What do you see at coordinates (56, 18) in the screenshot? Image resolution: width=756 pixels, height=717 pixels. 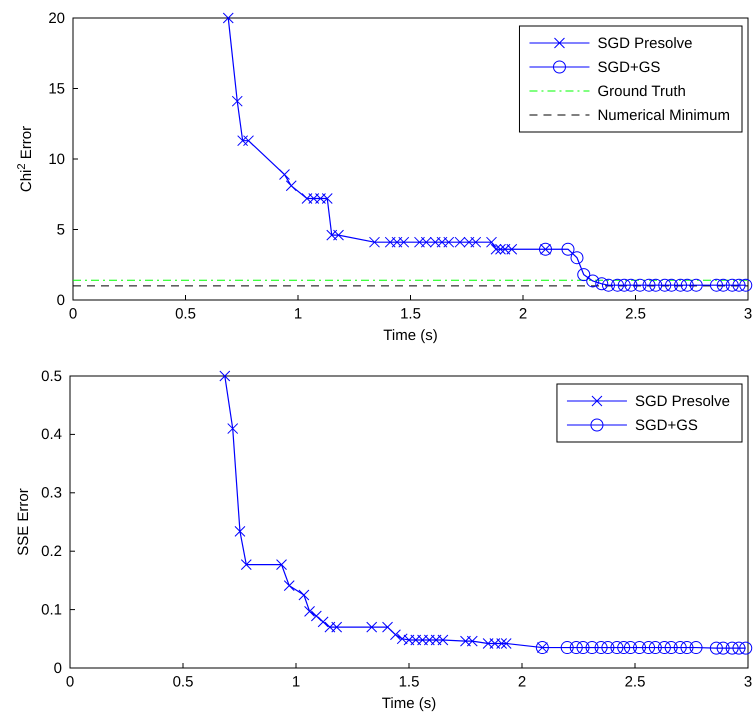 I see `y-tick-label: 20` at bounding box center [56, 18].